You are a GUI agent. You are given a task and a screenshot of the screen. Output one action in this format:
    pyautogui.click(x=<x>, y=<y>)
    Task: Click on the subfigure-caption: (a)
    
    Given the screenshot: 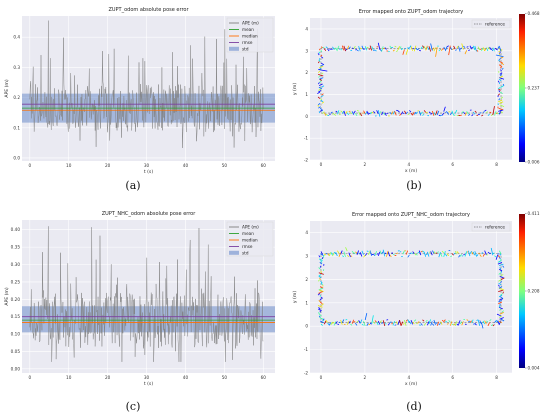 What is the action you would take?
    pyautogui.click(x=132, y=185)
    